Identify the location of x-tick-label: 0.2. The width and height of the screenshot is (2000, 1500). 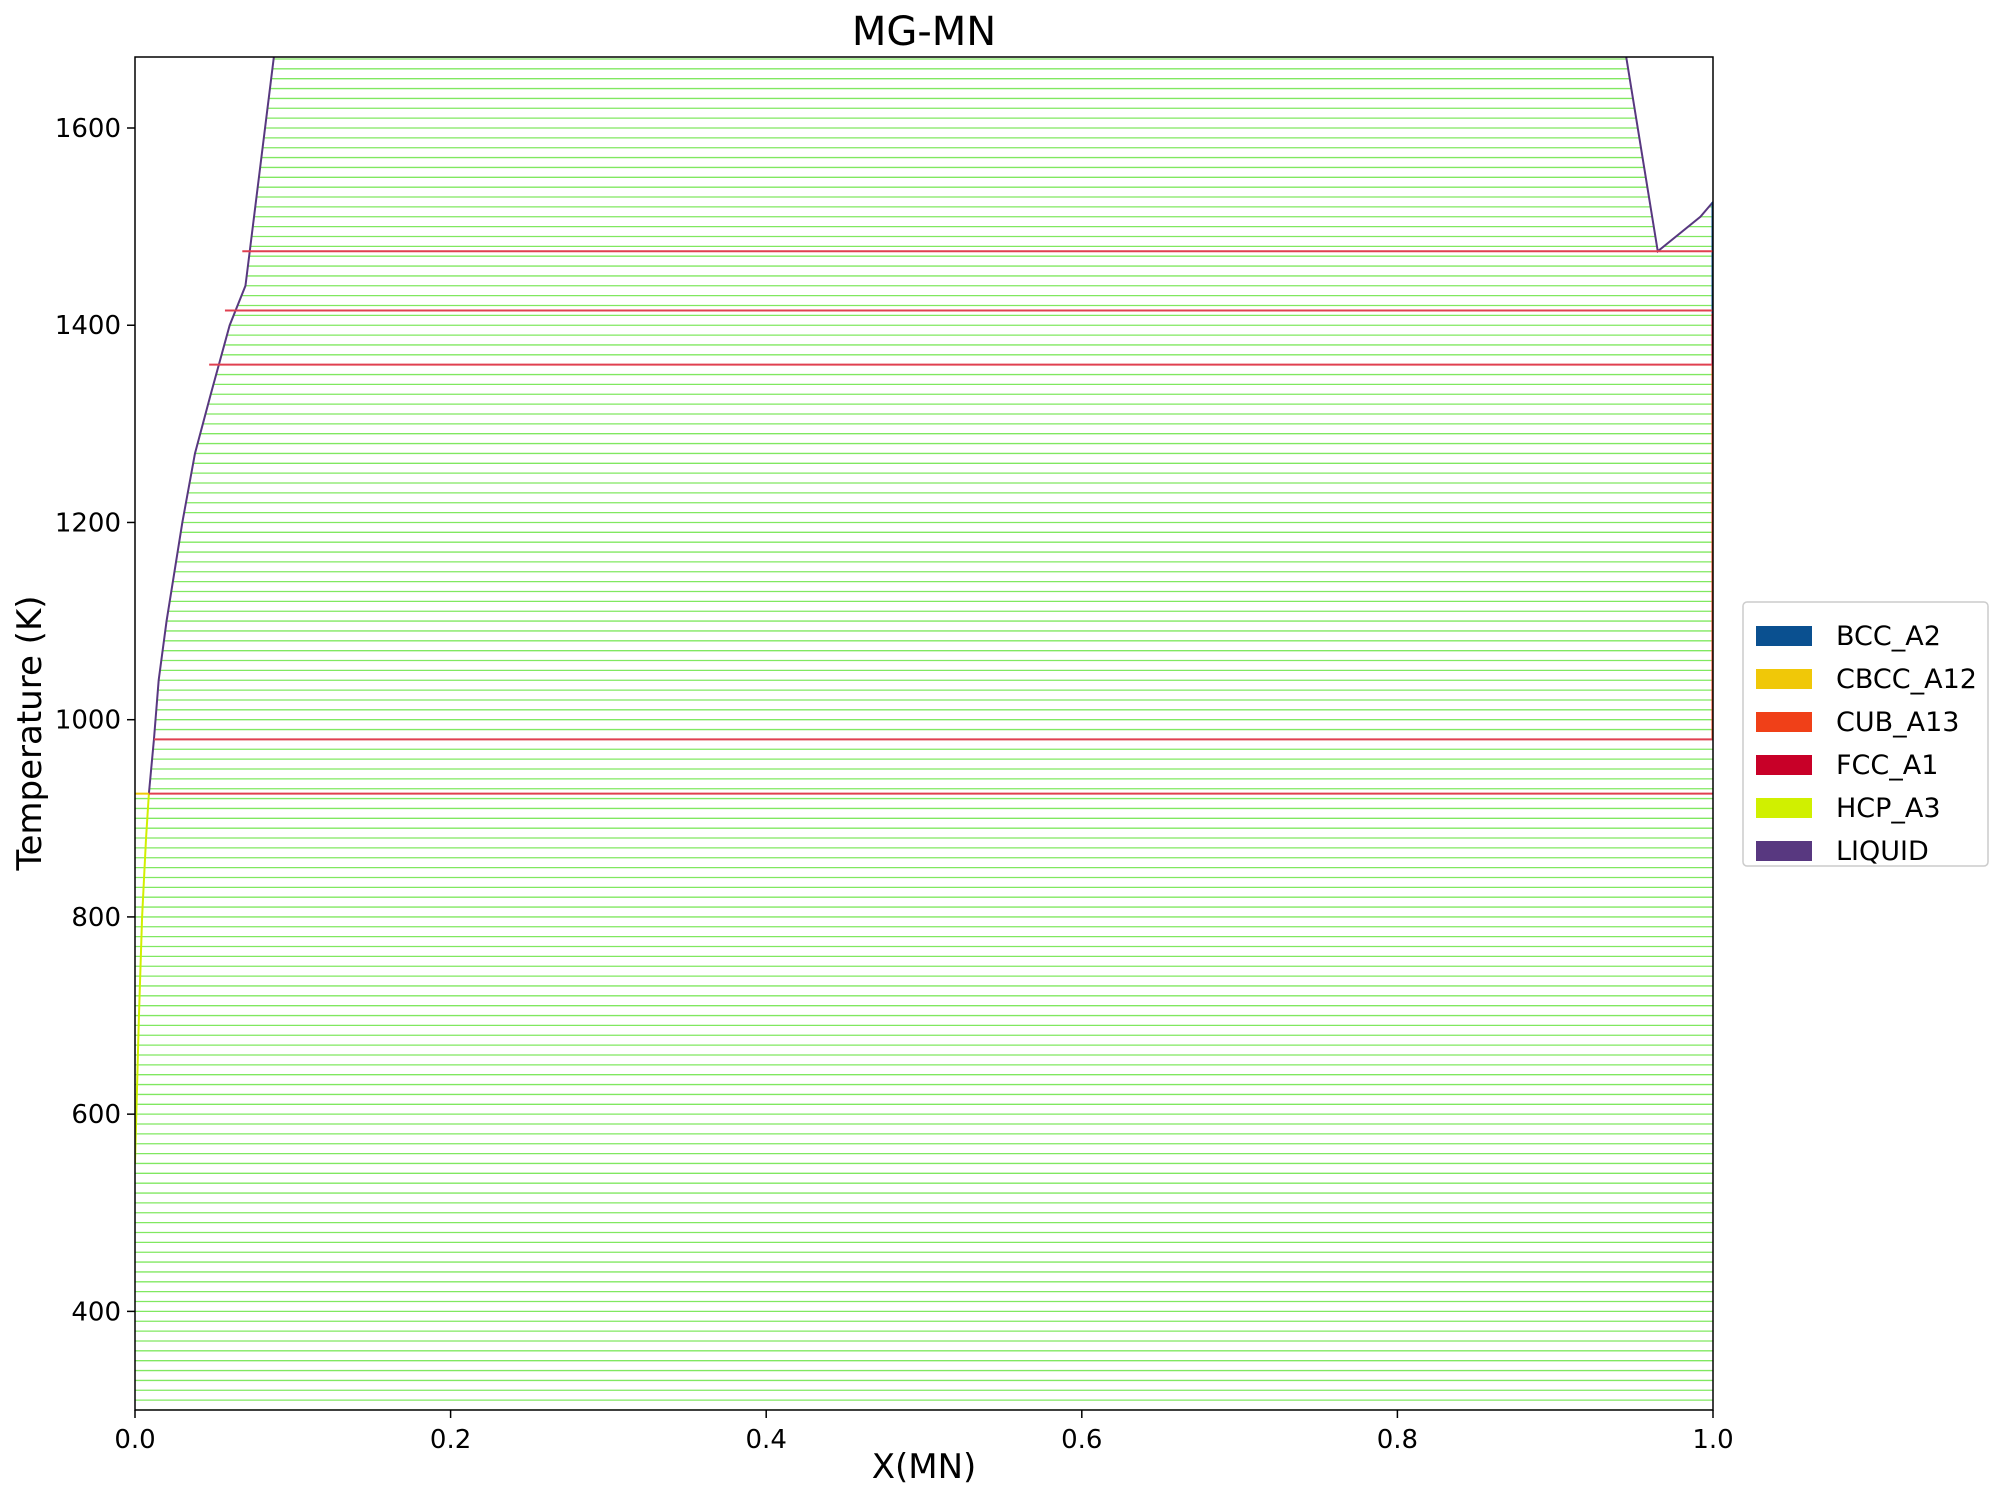
(450, 1440).